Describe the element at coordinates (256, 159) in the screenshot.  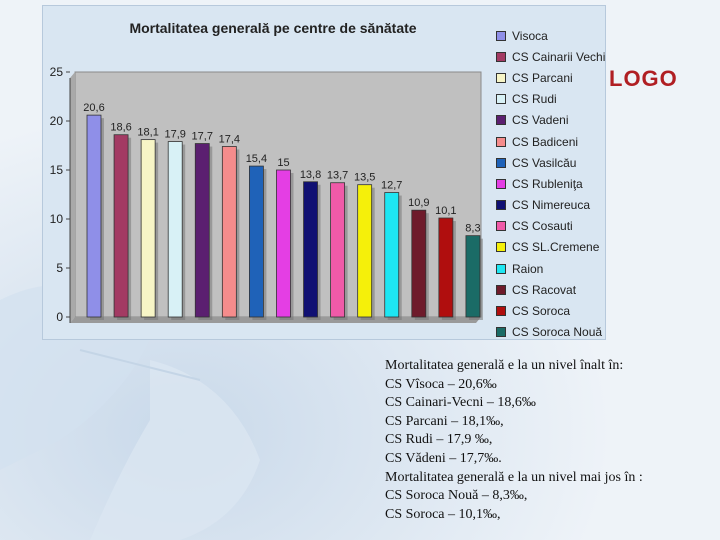
I see `bar-value-label: 15,4` at that location.